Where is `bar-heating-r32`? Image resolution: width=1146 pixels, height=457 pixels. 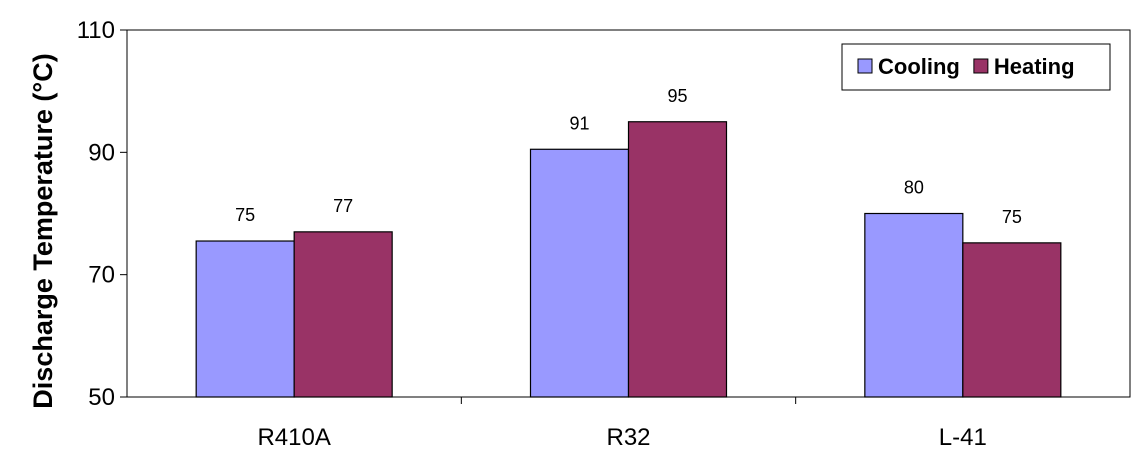
bar-heating-r32 is located at coordinates (677, 259).